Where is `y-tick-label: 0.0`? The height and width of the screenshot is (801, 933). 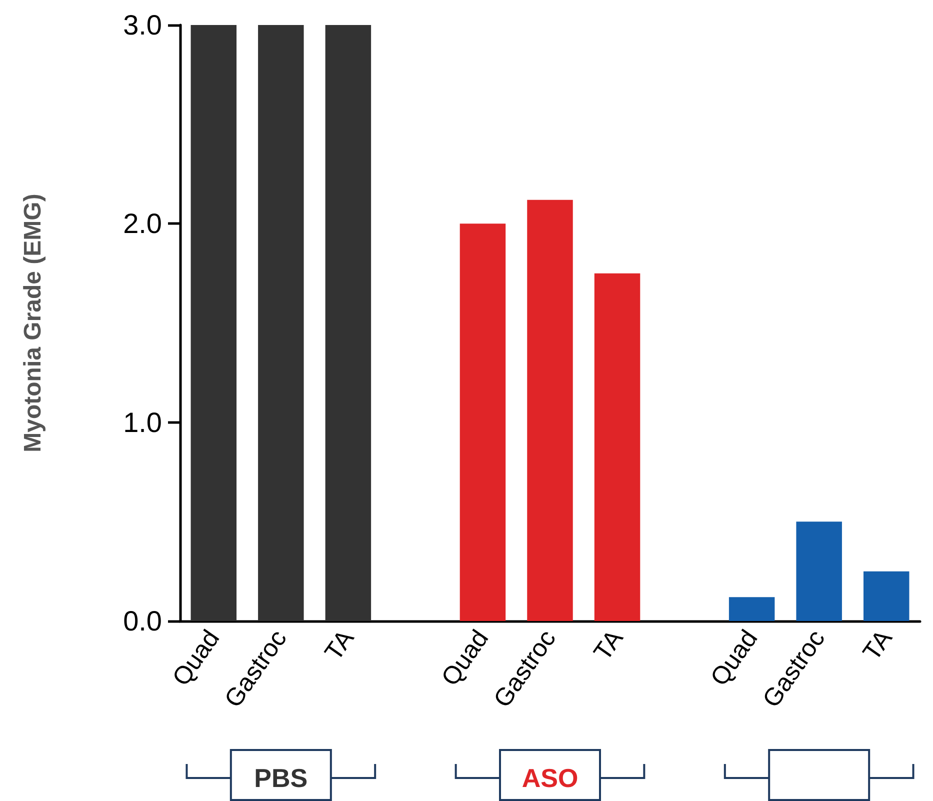
y-tick-label: 0.0 is located at coordinates (142, 621).